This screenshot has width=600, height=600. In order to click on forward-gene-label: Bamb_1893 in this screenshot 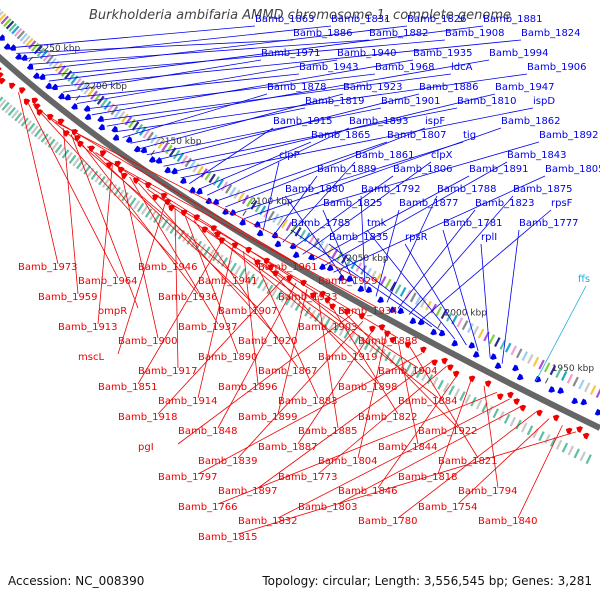, I will do `click(379, 121)`.